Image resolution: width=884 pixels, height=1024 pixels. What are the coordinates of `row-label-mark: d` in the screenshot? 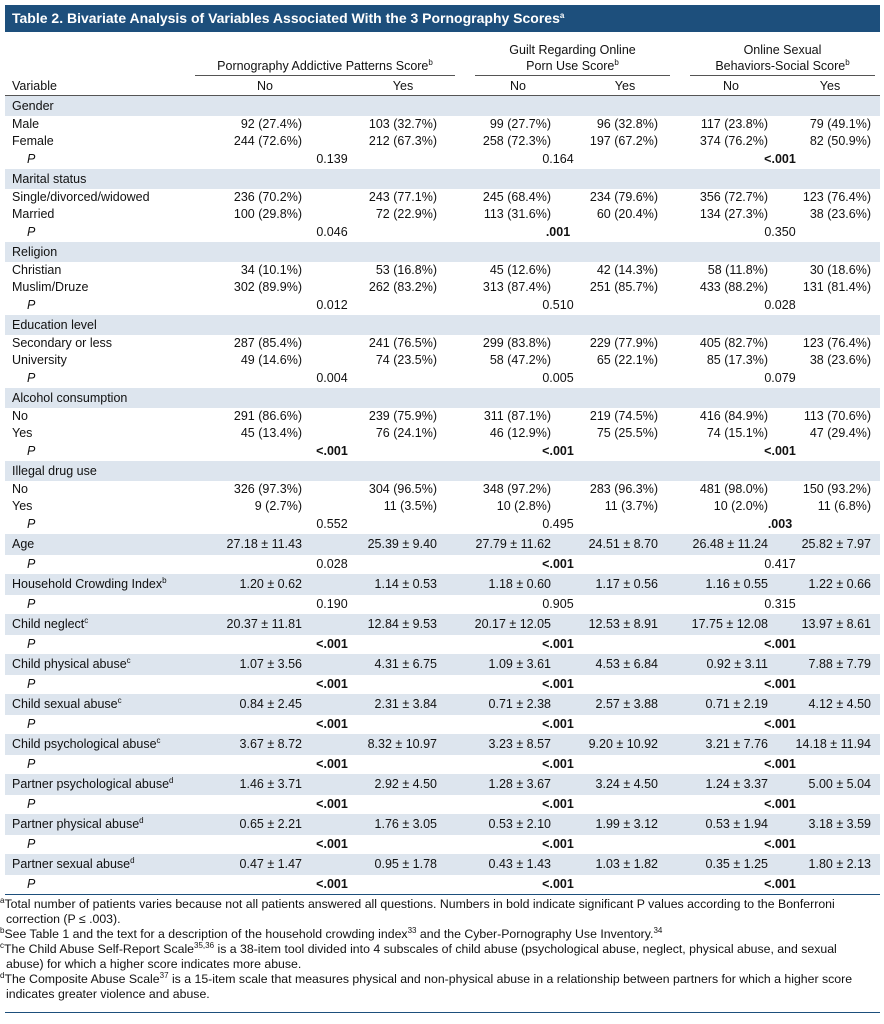 It's located at (141, 820).